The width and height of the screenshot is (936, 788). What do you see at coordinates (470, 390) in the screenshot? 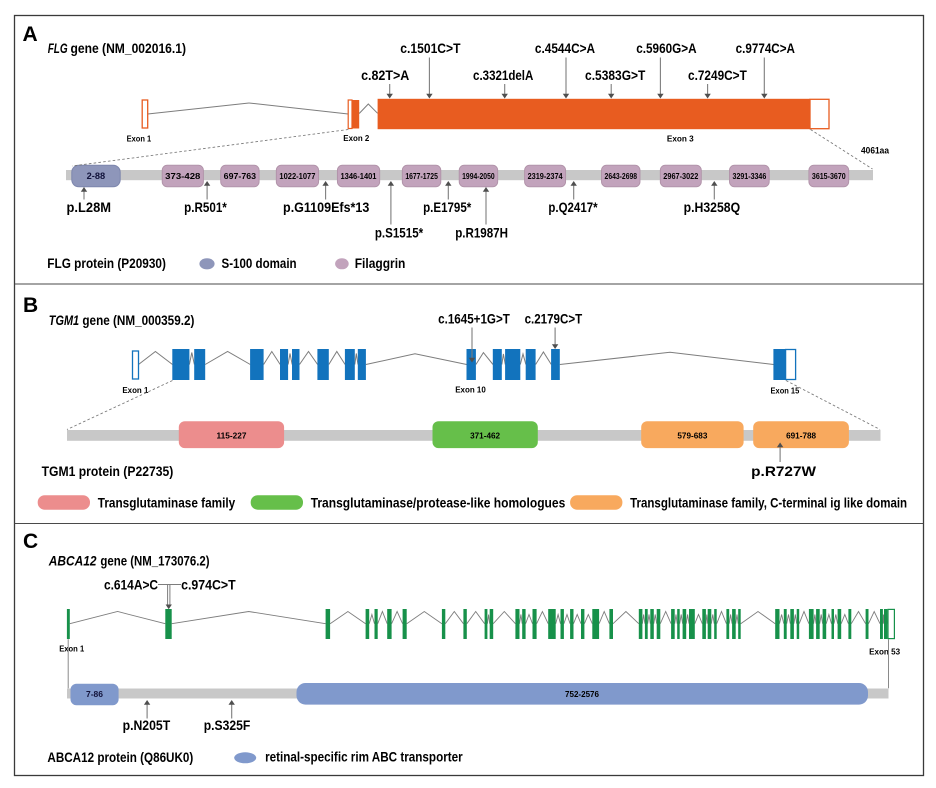
I see `svg-text: Exon 10` at bounding box center [470, 390].